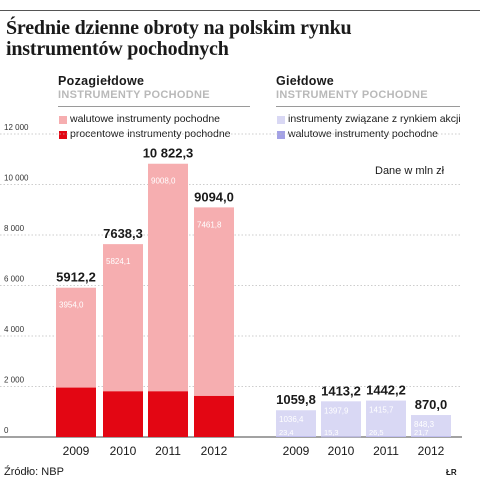 Image resolution: width=480 pixels, height=486 pixels. What do you see at coordinates (163, 181) in the screenshot?
I see `bar-label-top: 9008,0` at bounding box center [163, 181].